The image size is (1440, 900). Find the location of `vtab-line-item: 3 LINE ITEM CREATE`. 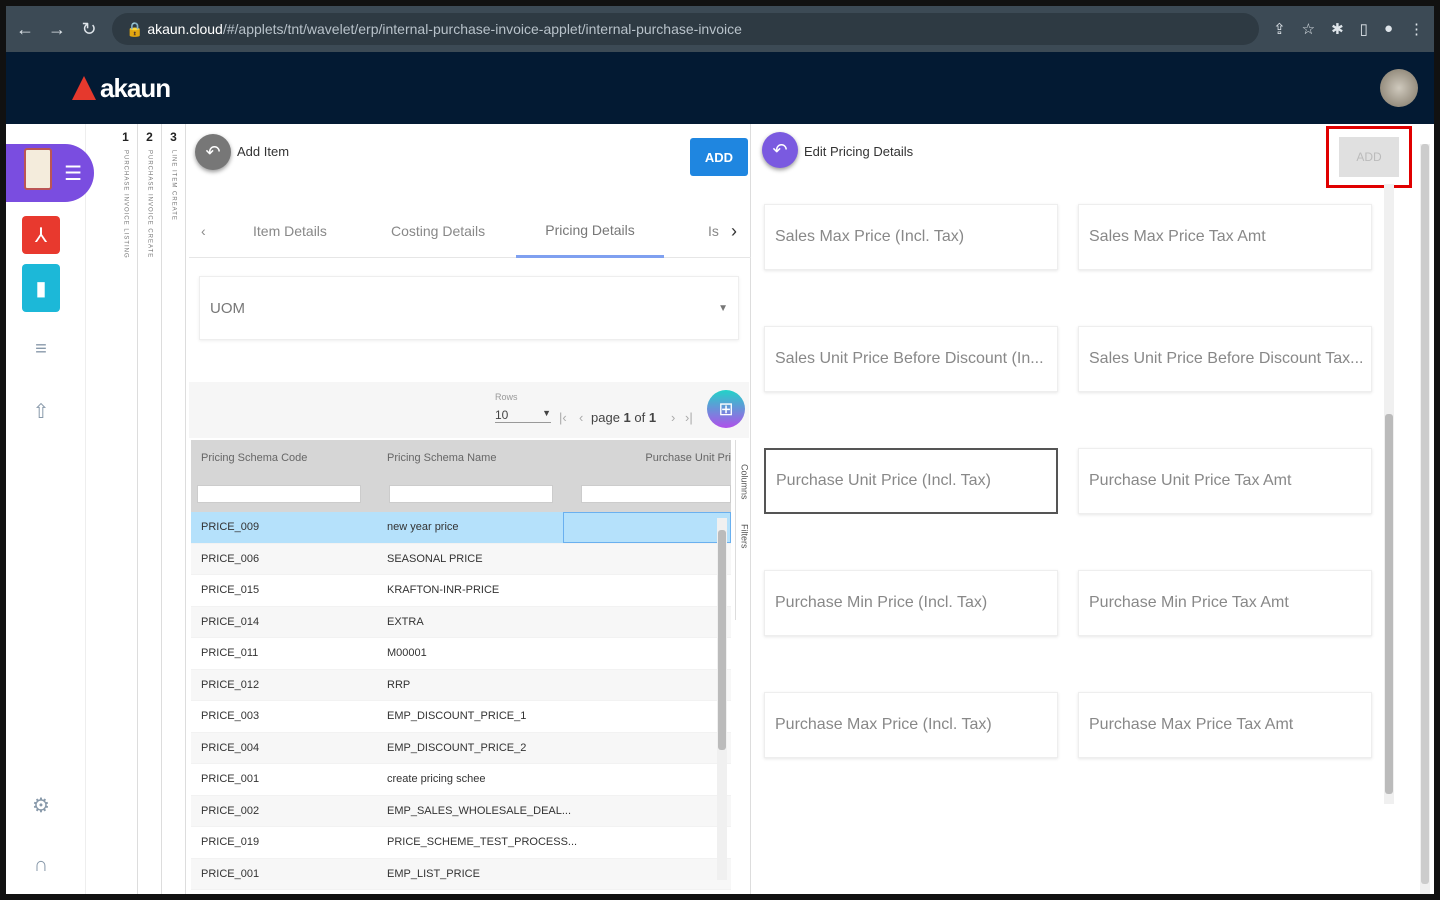

vtab-line-item: 3 LINE ITEM CREATE is located at coordinates (174, 509).